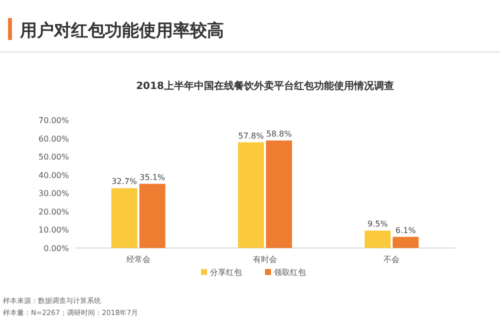 Image resolution: width=500 pixels, height=323 pixels. I want to click on data-label: 32.7%, so click(125, 181).